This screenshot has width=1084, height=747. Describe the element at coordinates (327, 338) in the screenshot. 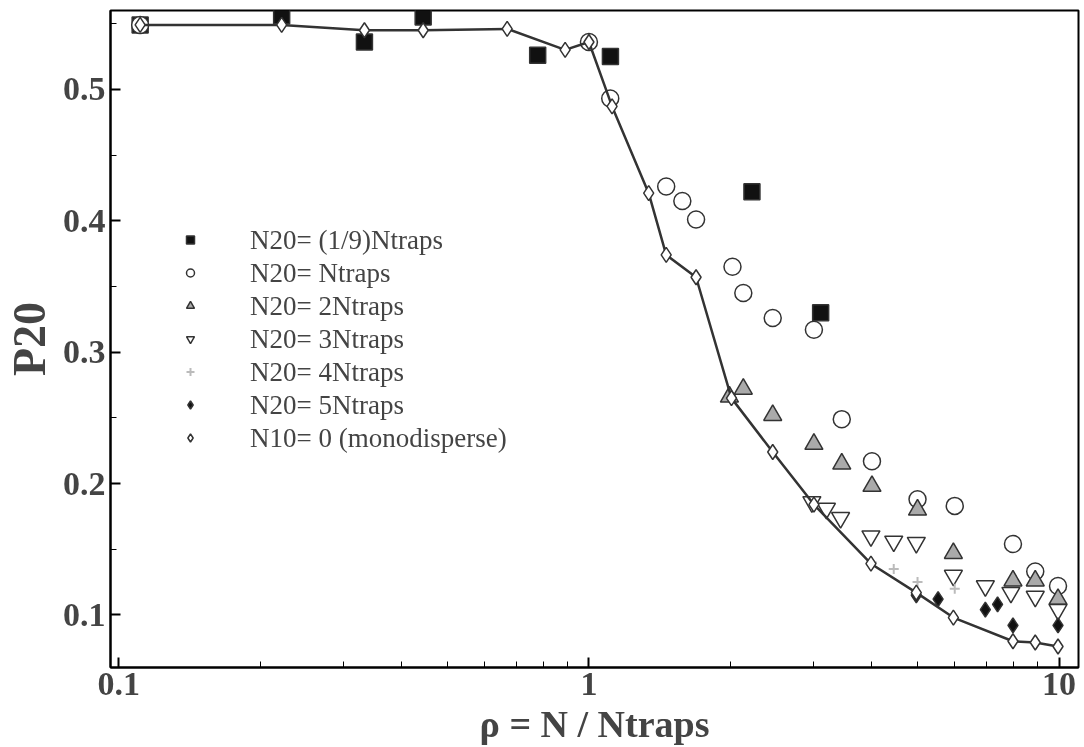

I see `legend-label: N20= 3Ntraps` at that location.